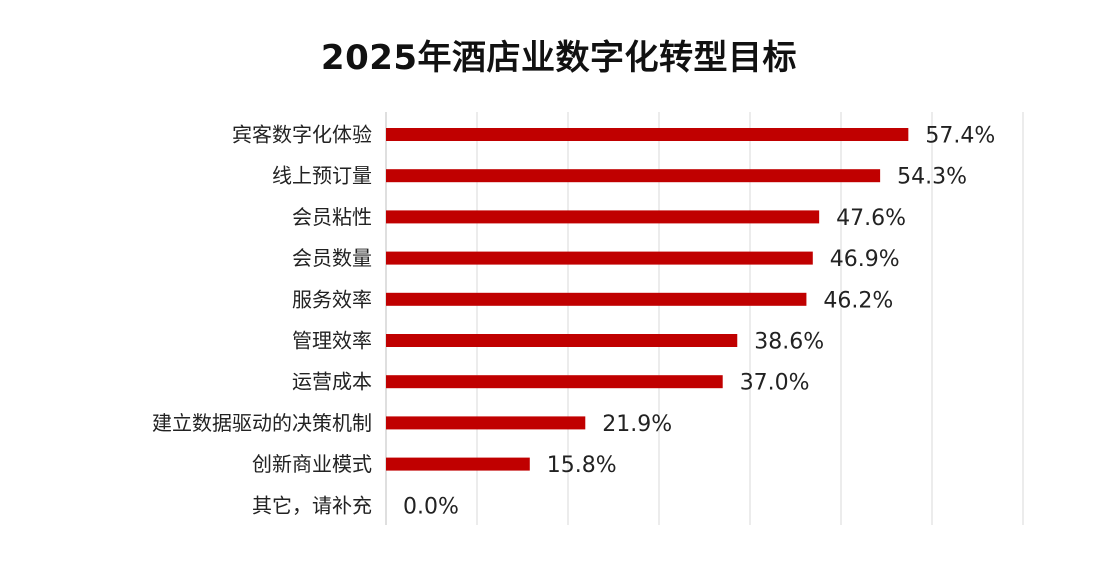 The width and height of the screenshot is (1118, 567). I want to click on category-label: 线上预订量, so click(322, 176).